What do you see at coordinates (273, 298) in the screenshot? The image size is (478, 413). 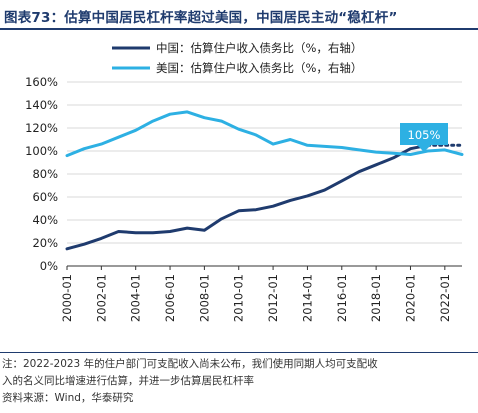 I see `x-tick-label: 2012-01` at bounding box center [273, 298].